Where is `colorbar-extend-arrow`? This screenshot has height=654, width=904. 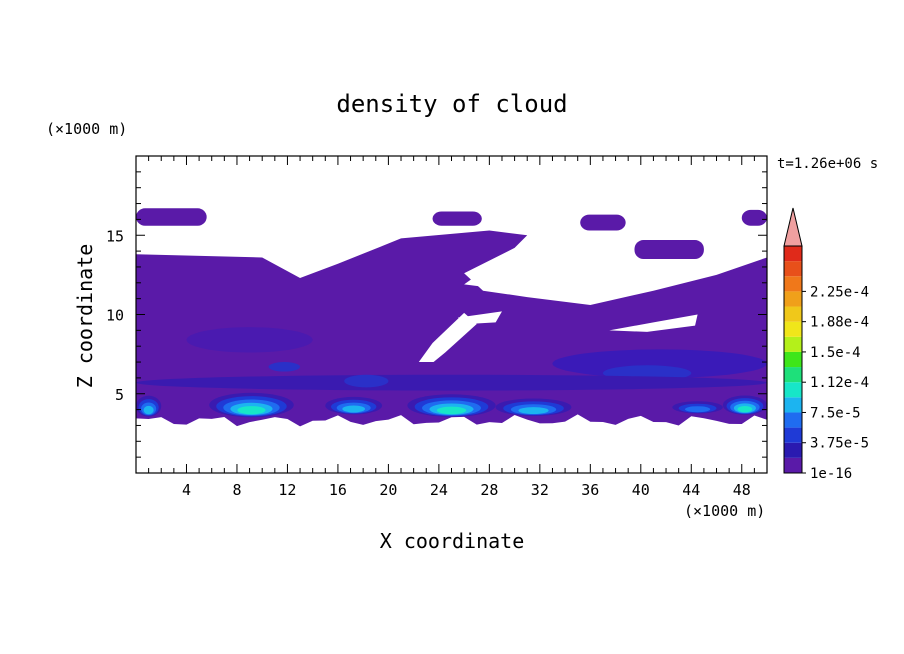
colorbar-extend-arrow is located at coordinates (793, 227).